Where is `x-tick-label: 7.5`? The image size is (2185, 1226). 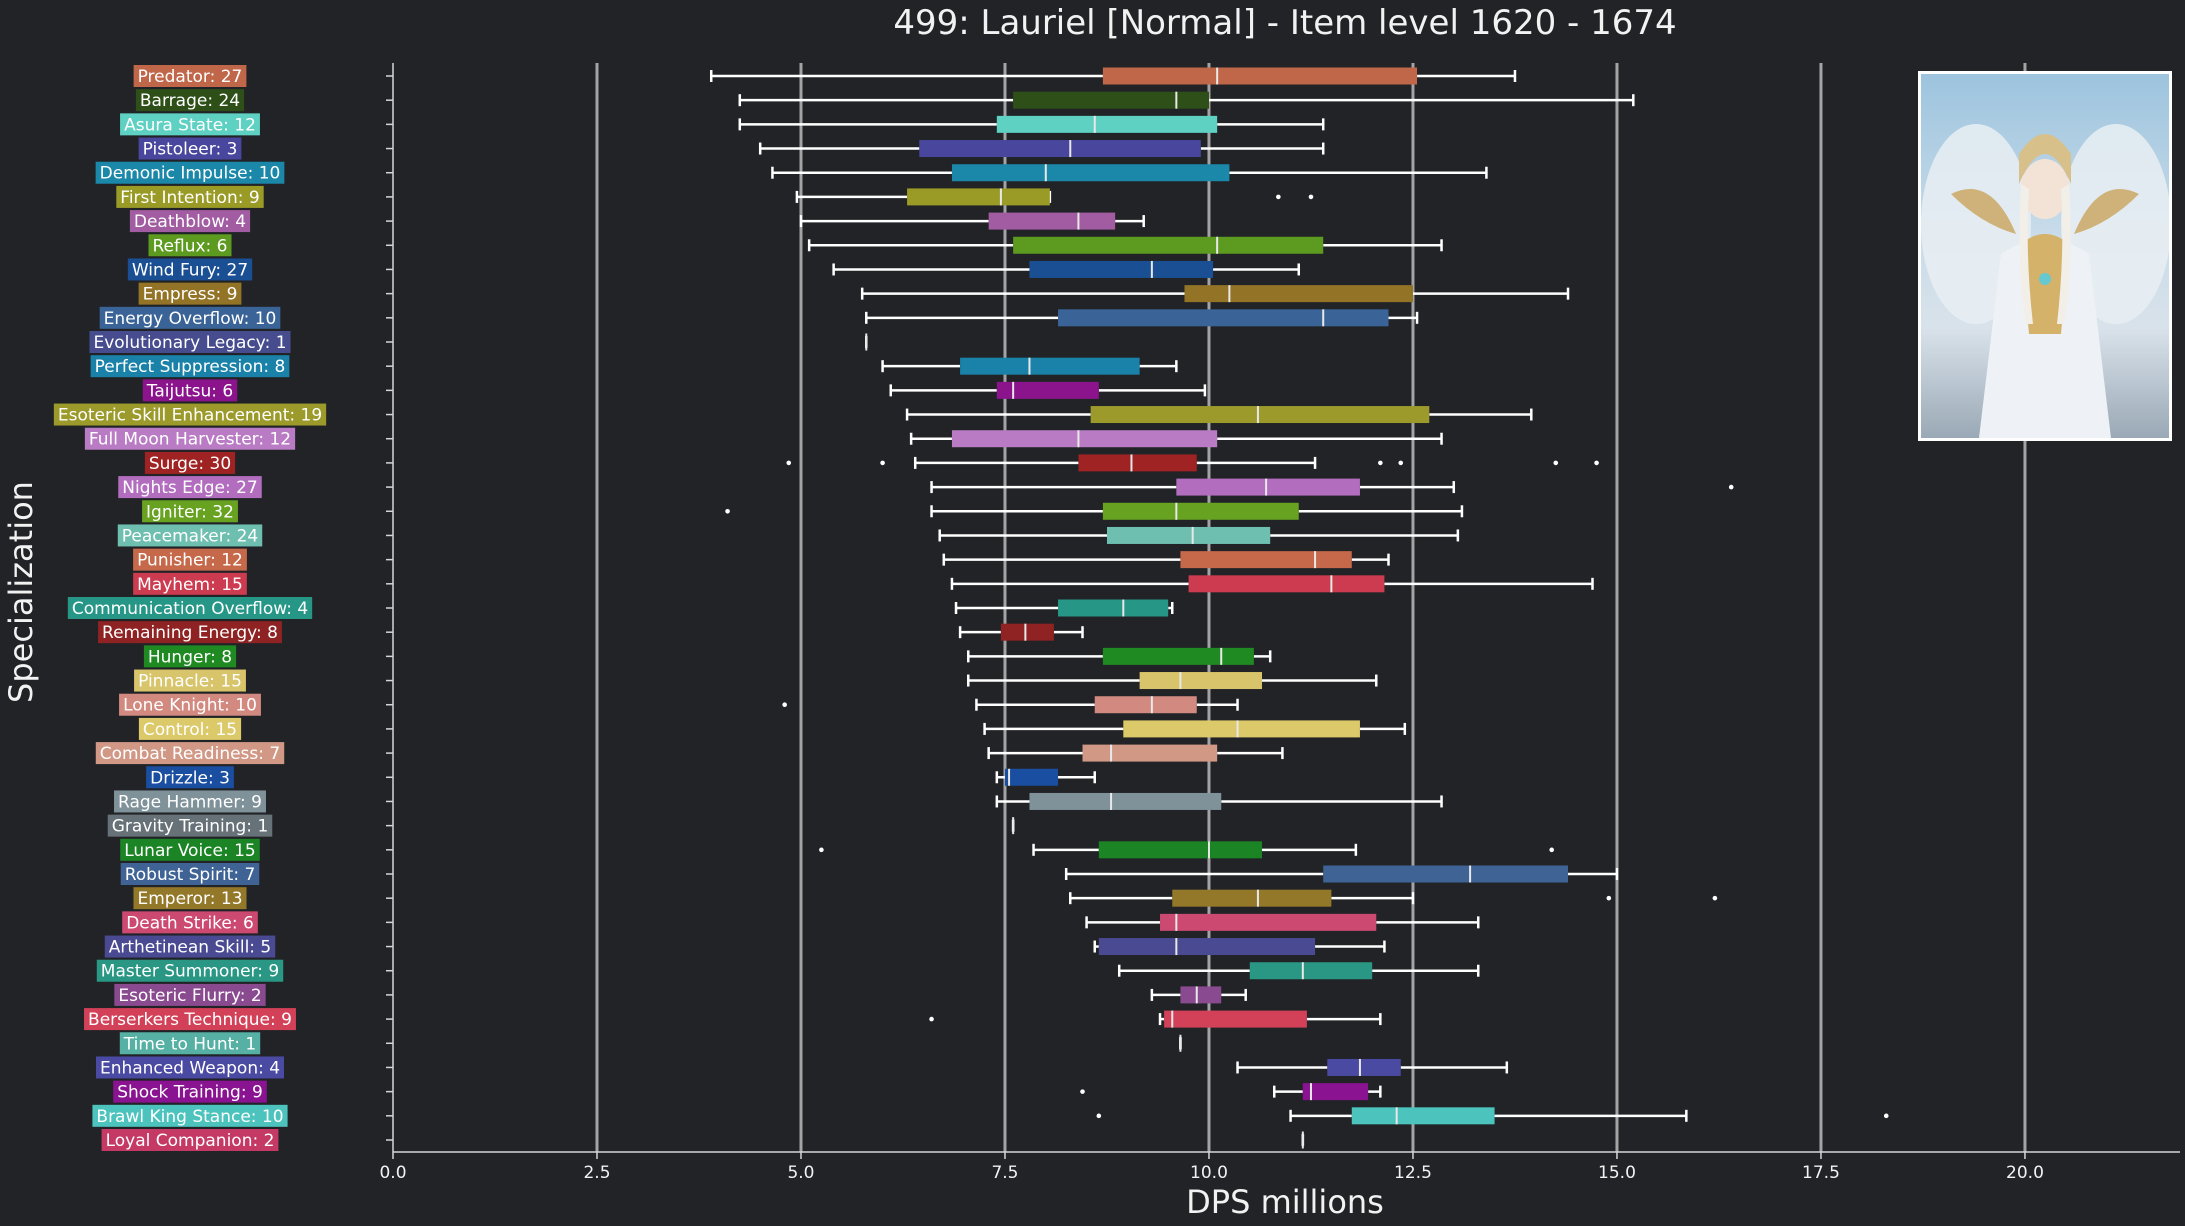
x-tick-label: 7.5 is located at coordinates (1004, 1173).